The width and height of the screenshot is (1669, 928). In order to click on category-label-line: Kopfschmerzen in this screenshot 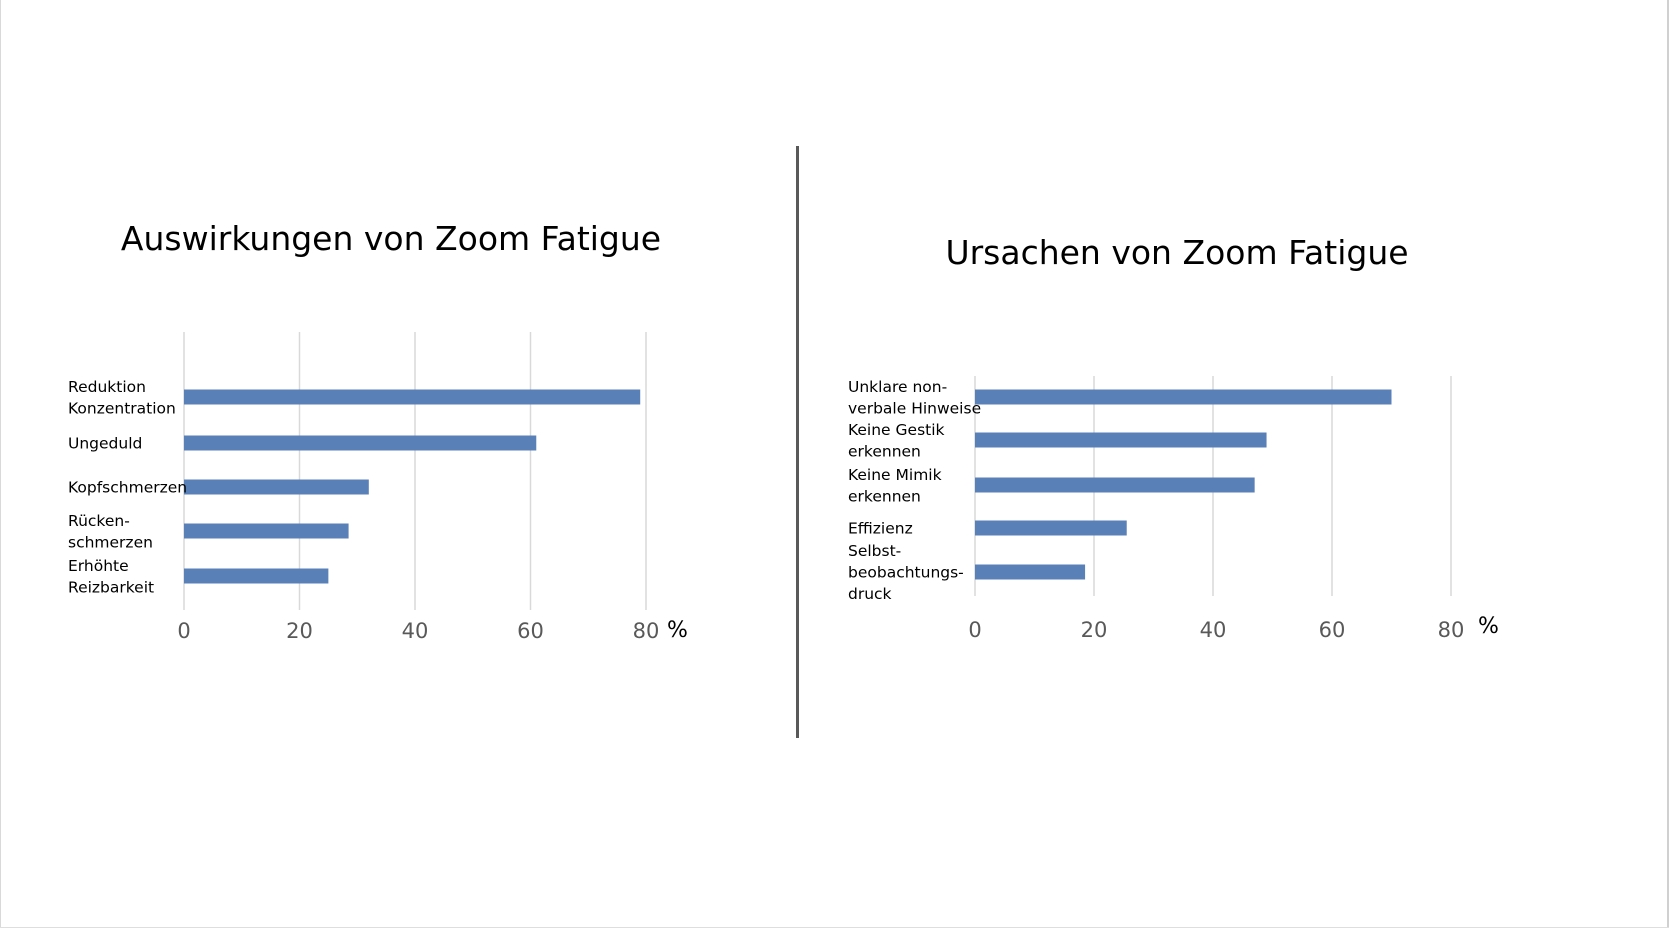, I will do `click(127, 488)`.